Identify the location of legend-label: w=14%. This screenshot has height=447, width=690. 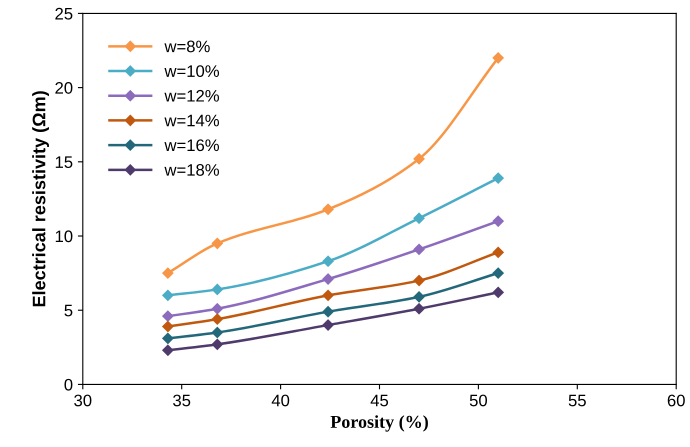
(191, 120).